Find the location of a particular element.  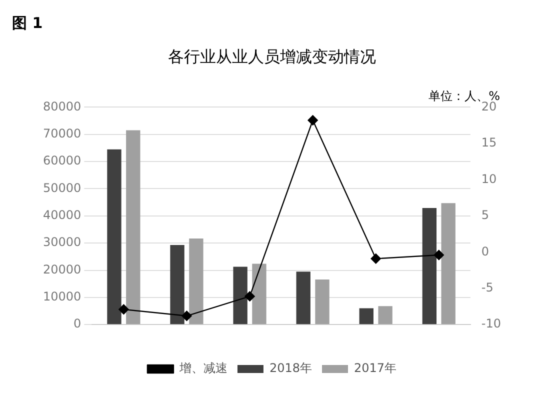

y2-tick-label: 20 is located at coordinates (489, 106).